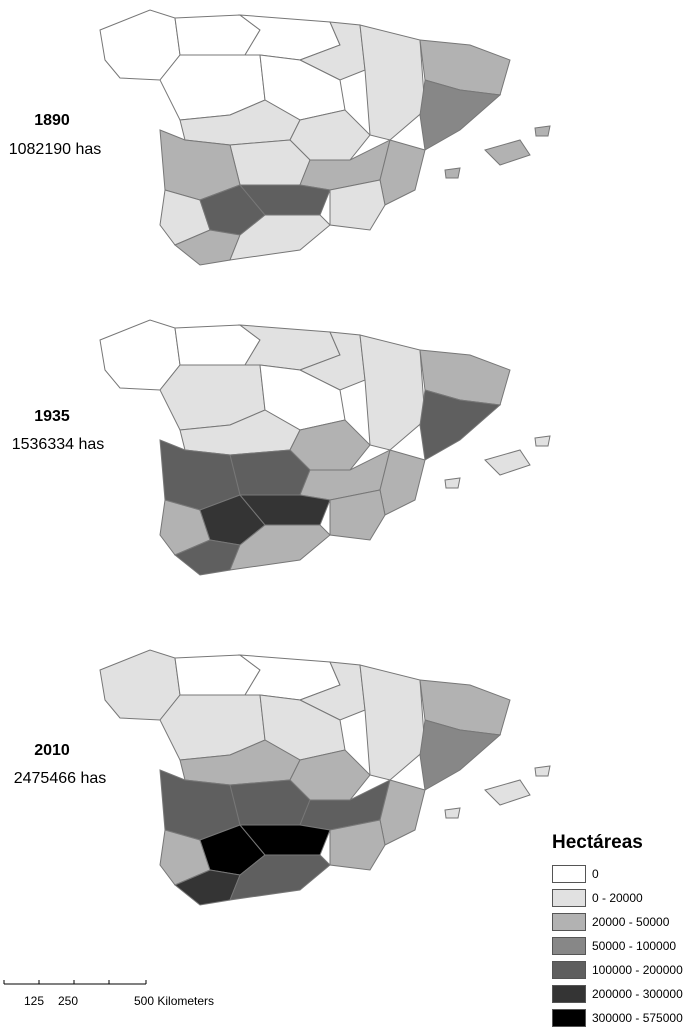  What do you see at coordinates (55, 149) in the screenshot?
I see `area-label: 1082190 has` at bounding box center [55, 149].